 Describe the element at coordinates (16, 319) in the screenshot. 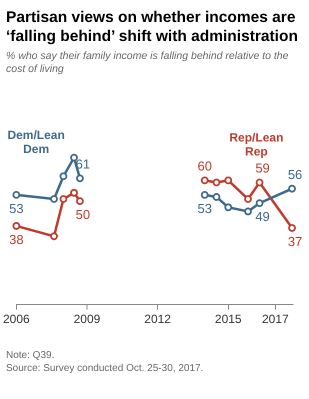

I see `x-tick-label: 2006` at that location.